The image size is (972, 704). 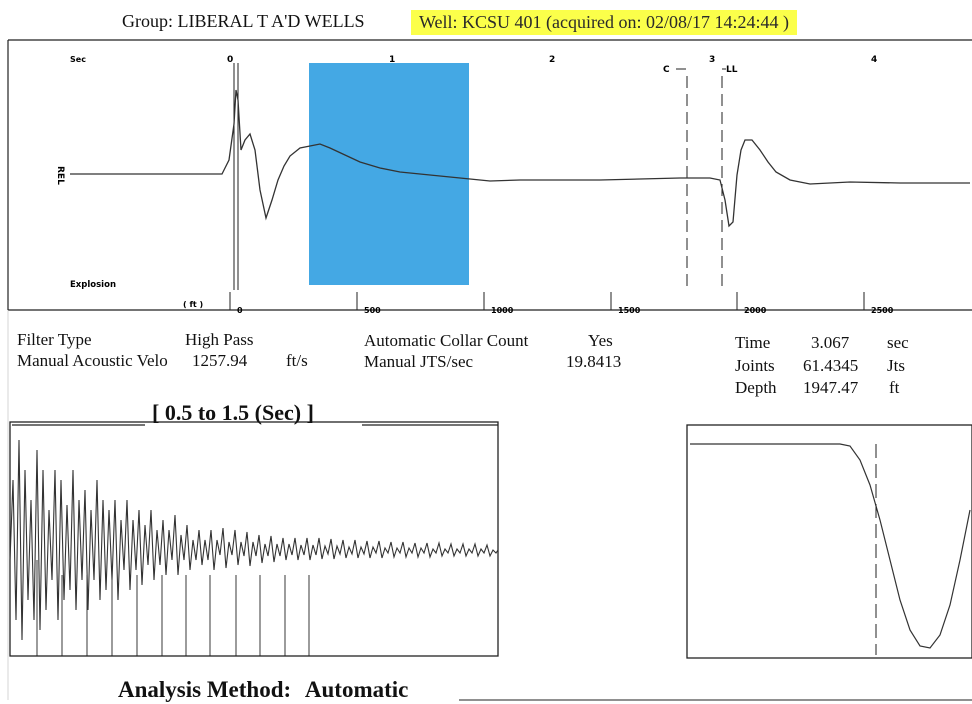 What do you see at coordinates (502, 310) in the screenshot?
I see `ft-tick-1000: 1000` at bounding box center [502, 310].